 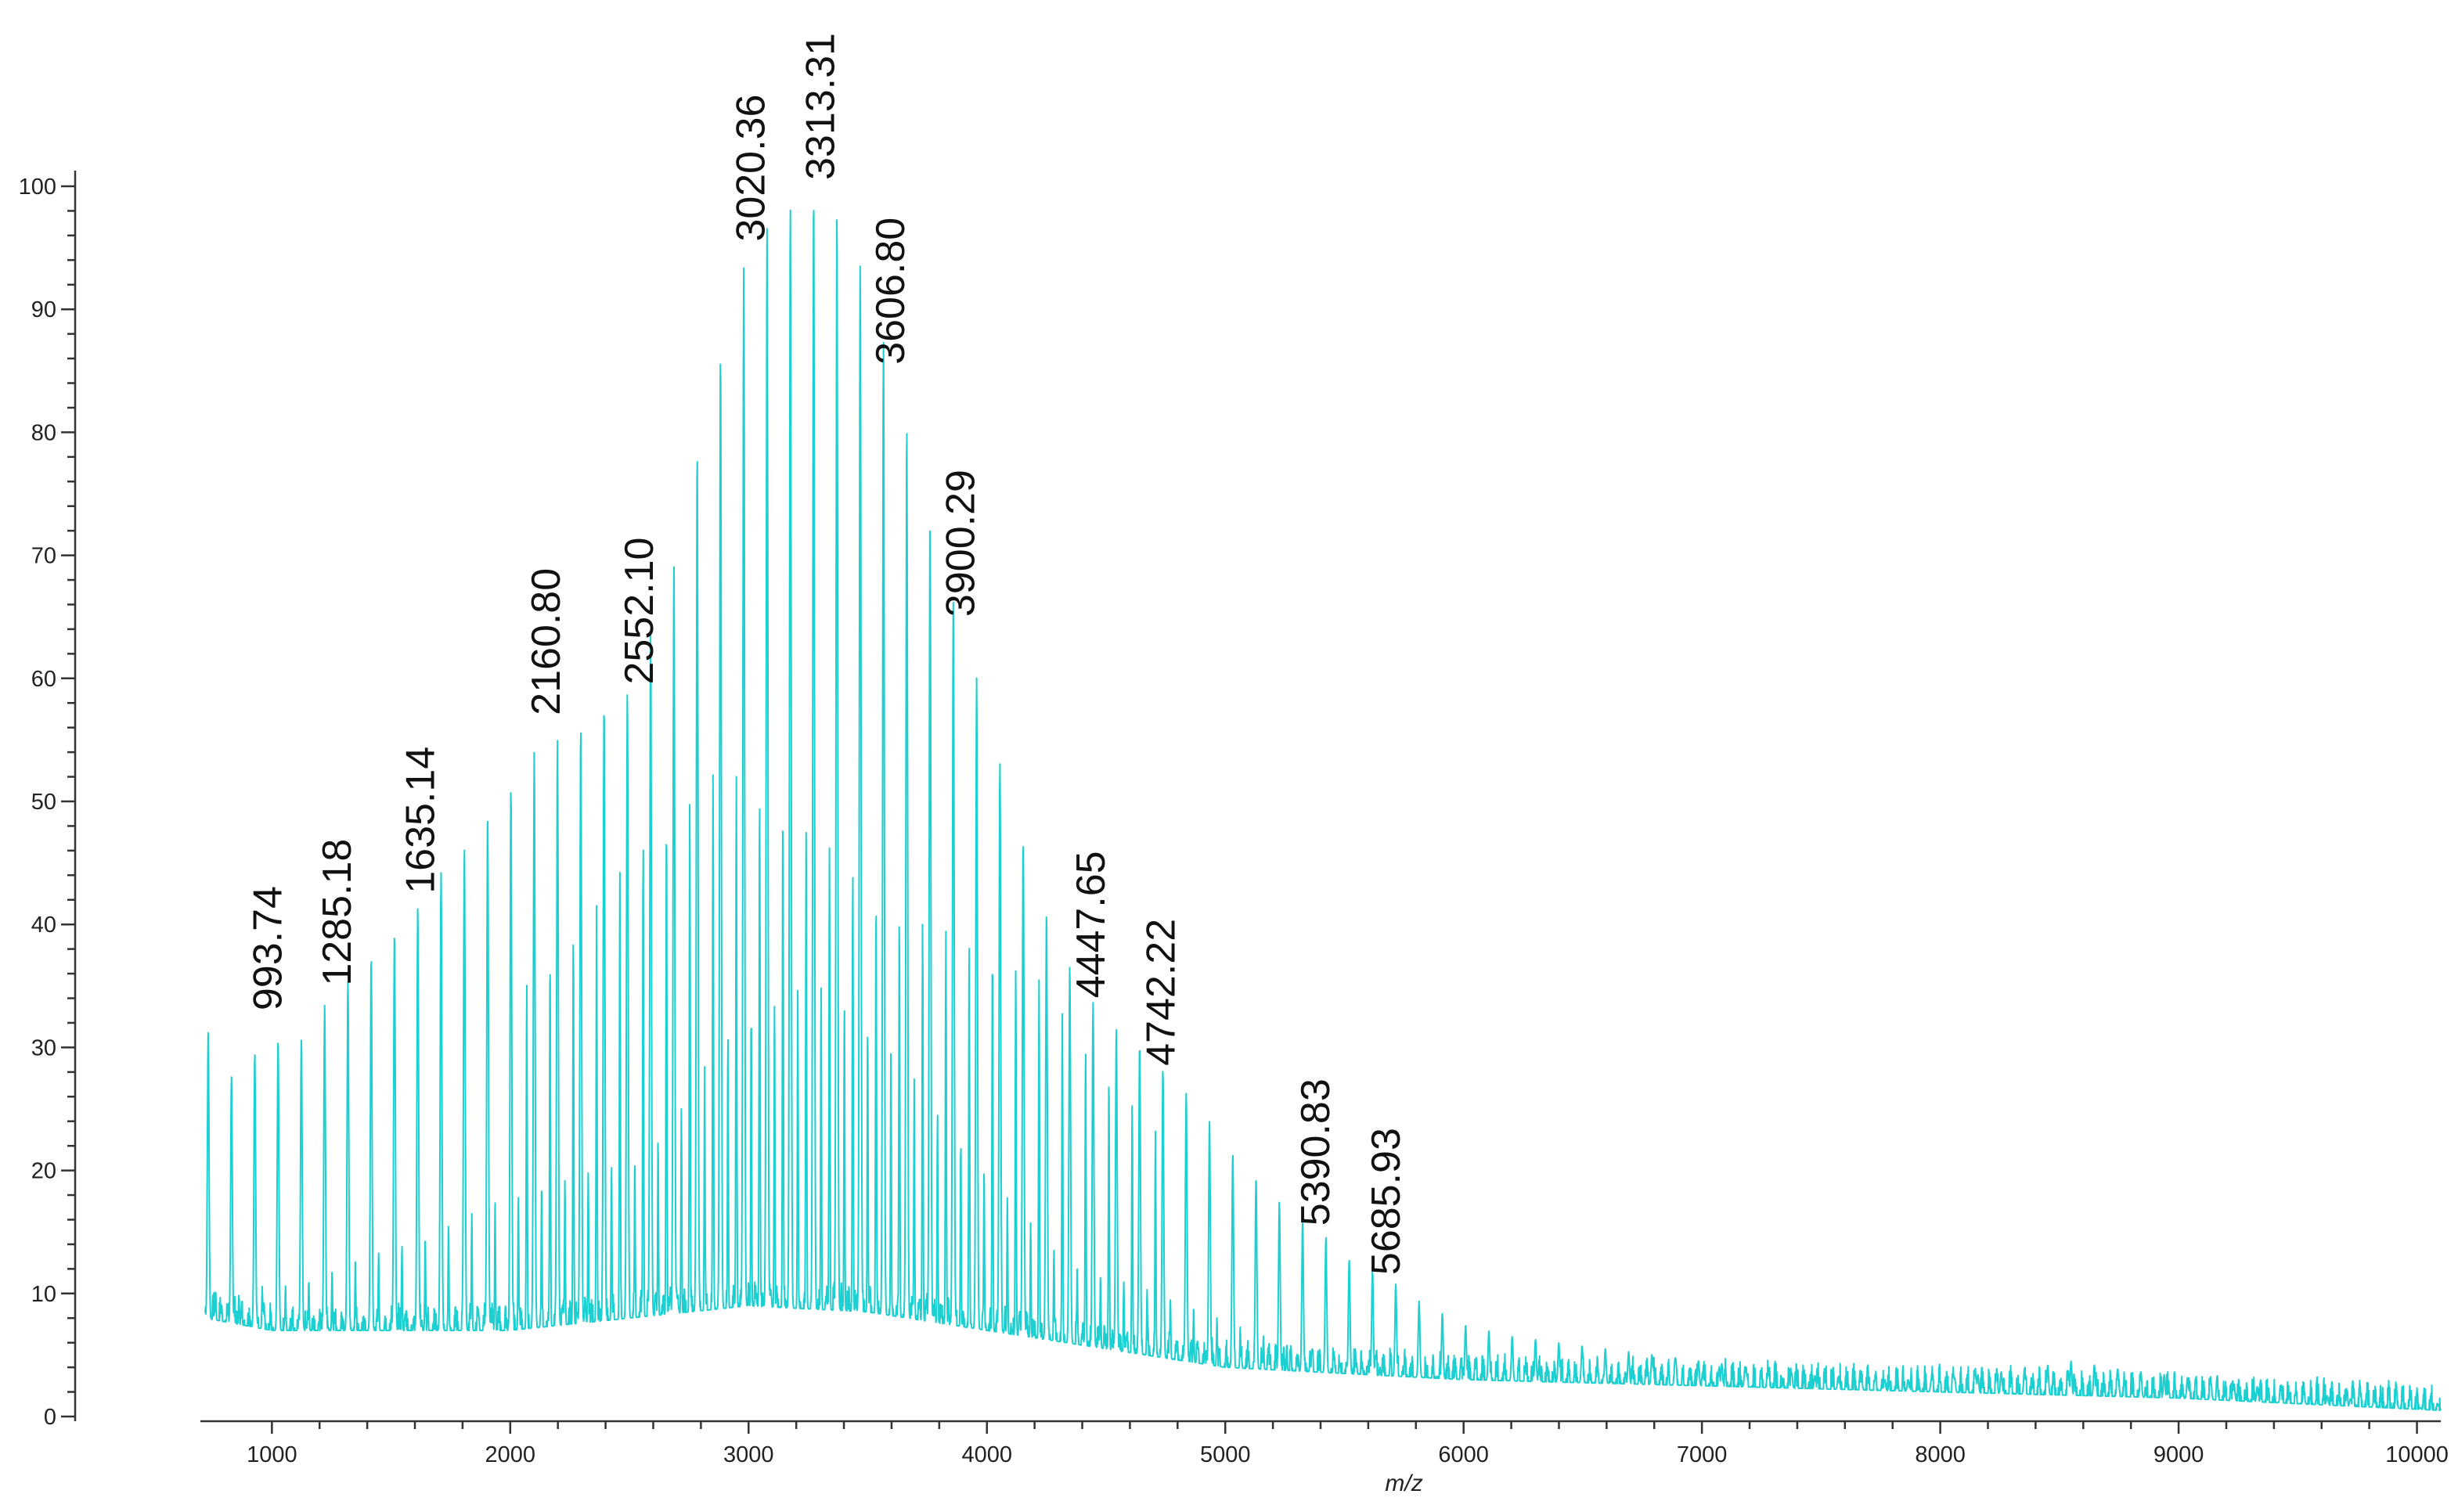 I want to click on x-tick-label: 7000, so click(x=1703, y=1454).